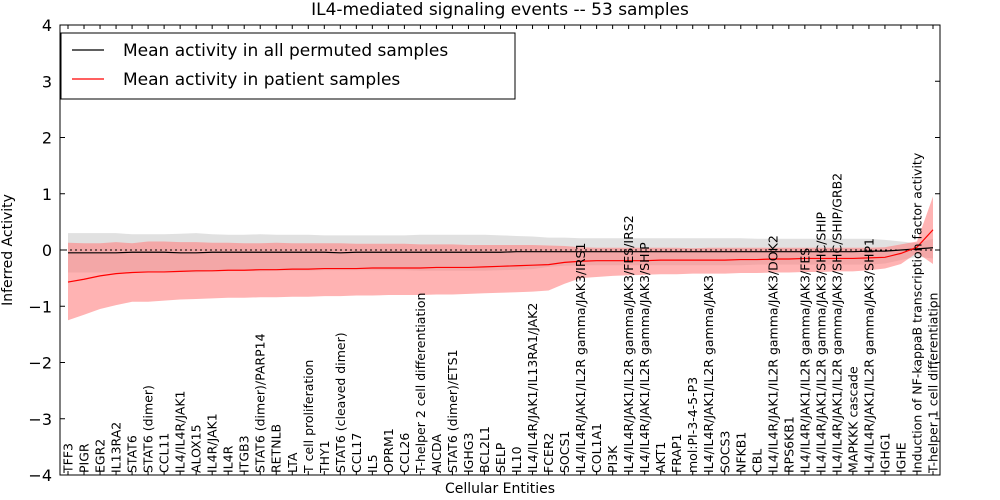  I want to click on x-category-label: IL13RA2, so click(116, 447).